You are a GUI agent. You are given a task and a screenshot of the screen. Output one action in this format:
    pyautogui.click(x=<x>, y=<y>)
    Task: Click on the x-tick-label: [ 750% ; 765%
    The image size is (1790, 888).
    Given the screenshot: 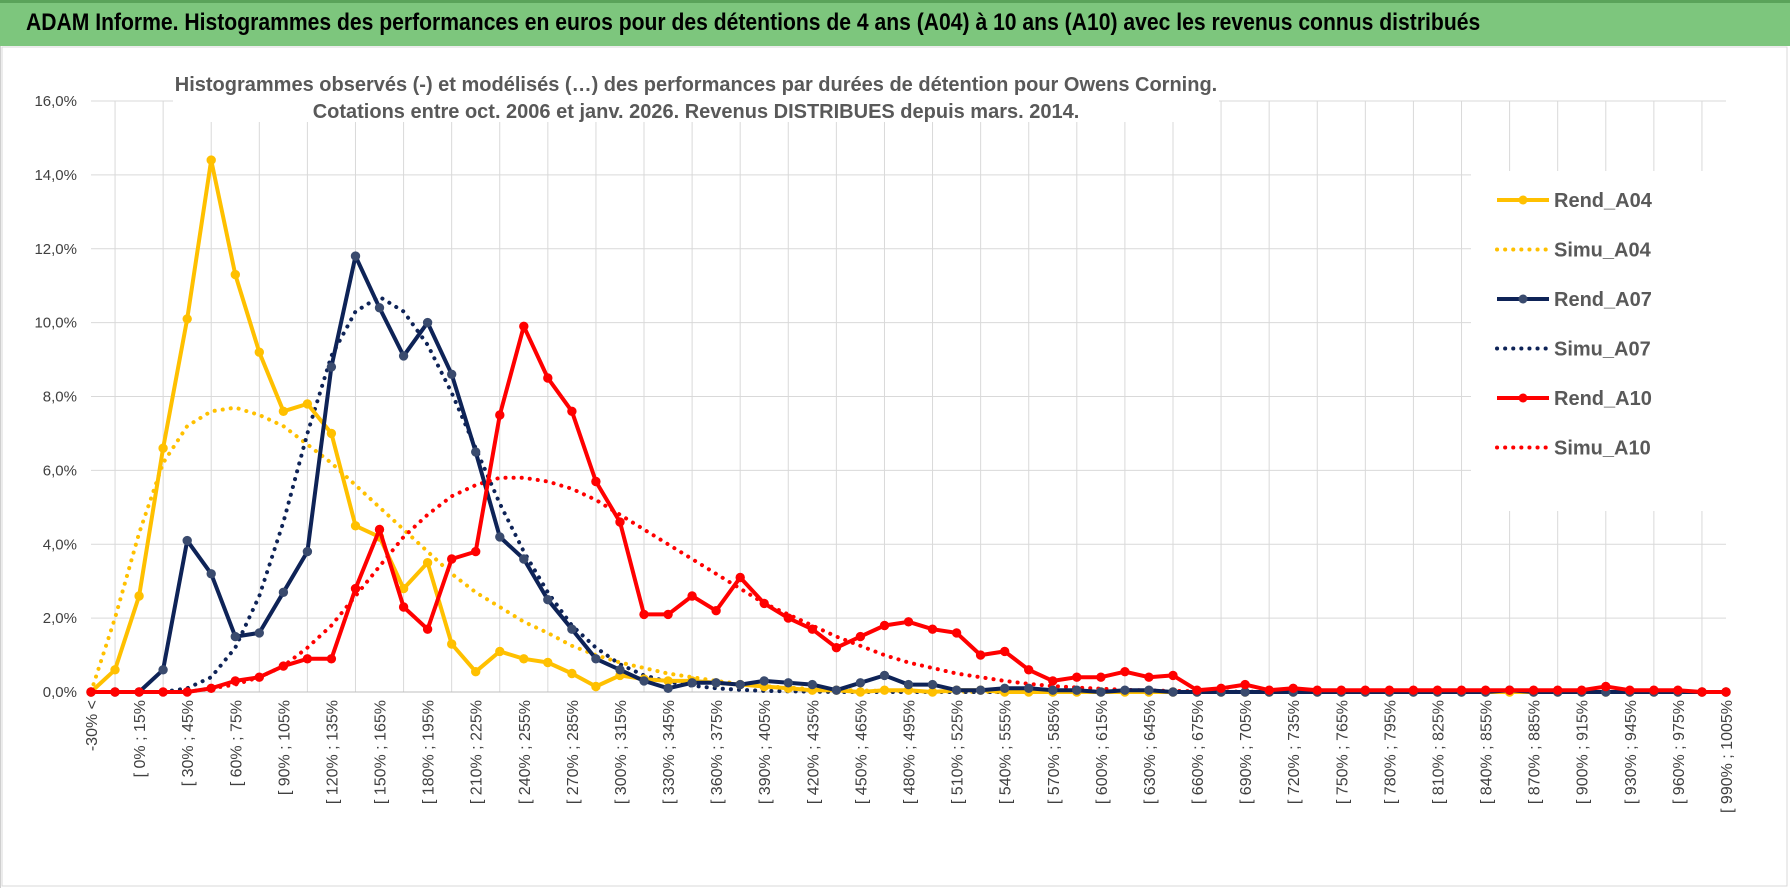 What is the action you would take?
    pyautogui.click(x=1342, y=752)
    